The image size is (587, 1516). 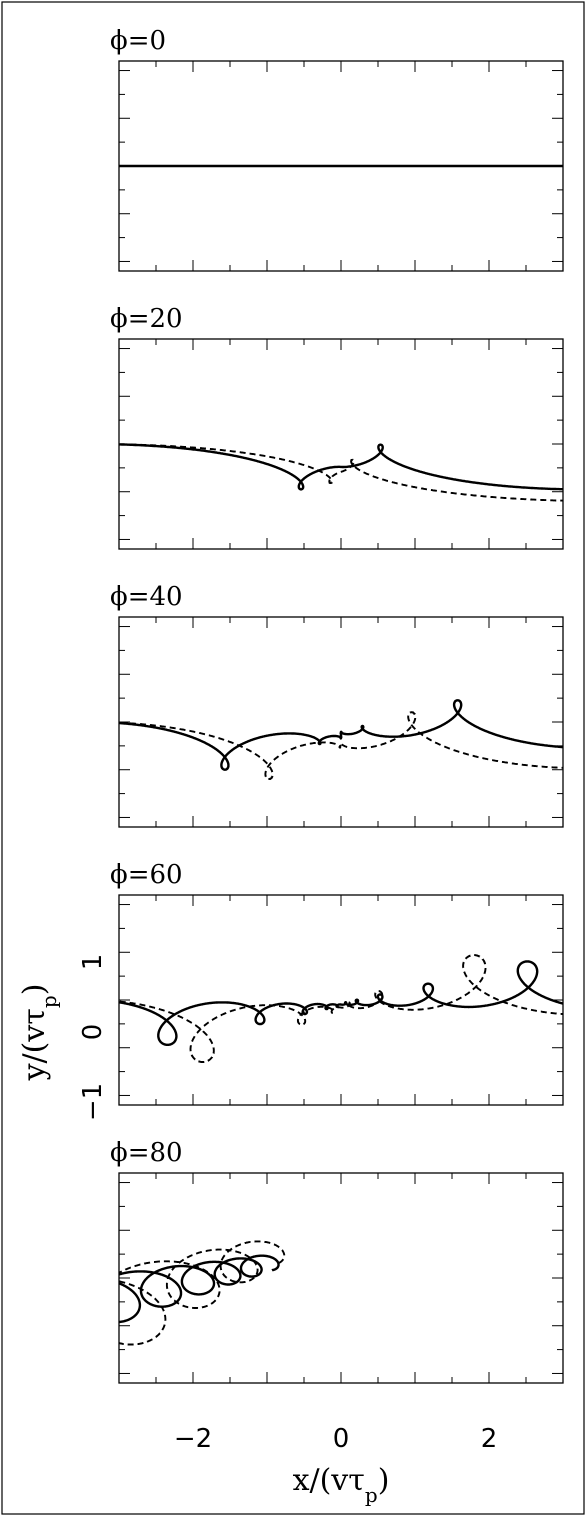 I want to click on panel: ϕ=60, so click(x=337, y=983).